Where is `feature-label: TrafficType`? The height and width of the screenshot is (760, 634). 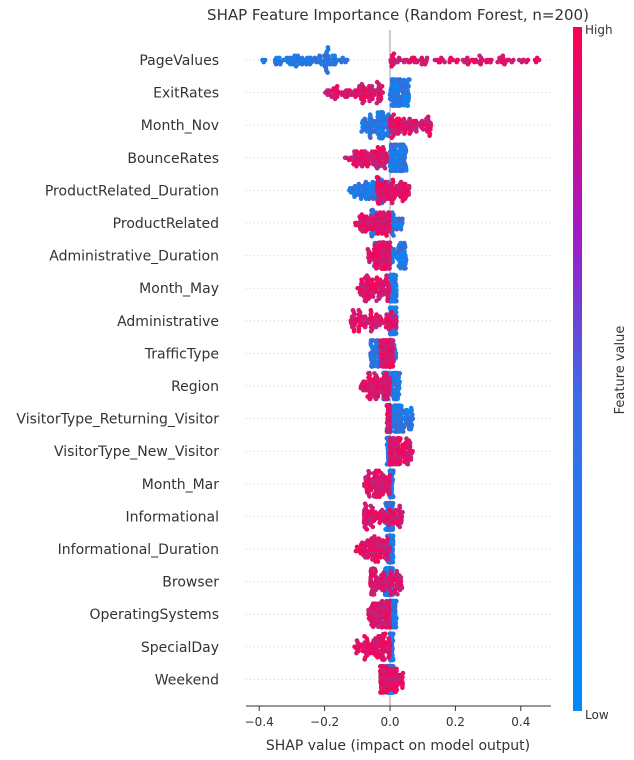
feature-label: TrafficType is located at coordinates (181, 354).